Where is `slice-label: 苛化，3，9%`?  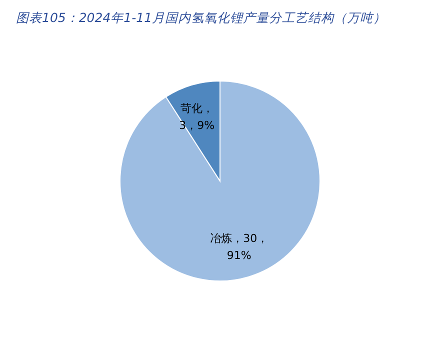
slice-label: 苛化，3，9% is located at coordinates (197, 117).